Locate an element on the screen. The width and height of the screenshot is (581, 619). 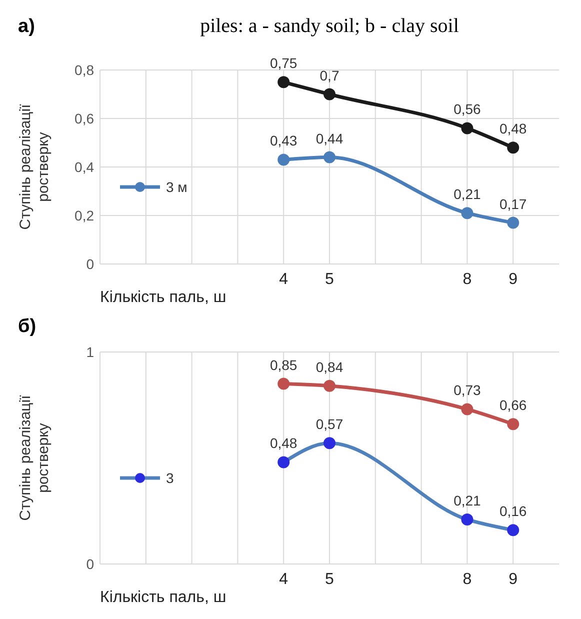
legend-label: 3 is located at coordinates (170, 478).